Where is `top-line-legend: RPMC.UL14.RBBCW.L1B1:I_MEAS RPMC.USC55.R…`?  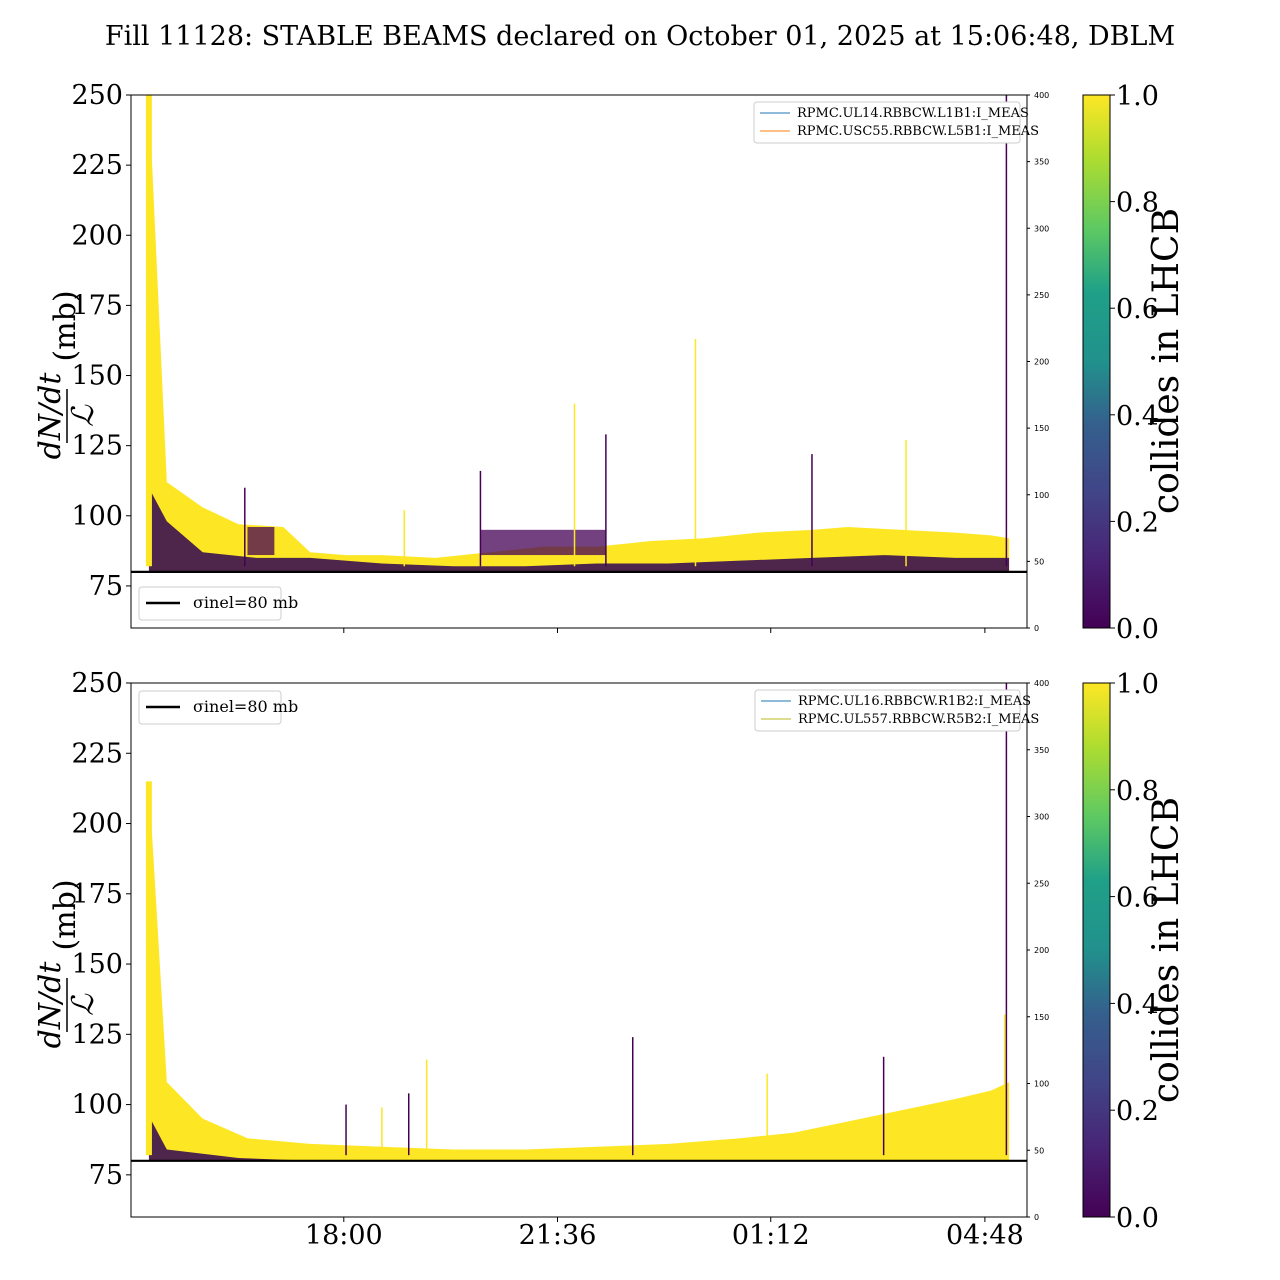
top-line-legend: RPMC.UL14.RBBCW.L1B1:I_MEAS RPMC.USC55.R… is located at coordinates (896, 122).